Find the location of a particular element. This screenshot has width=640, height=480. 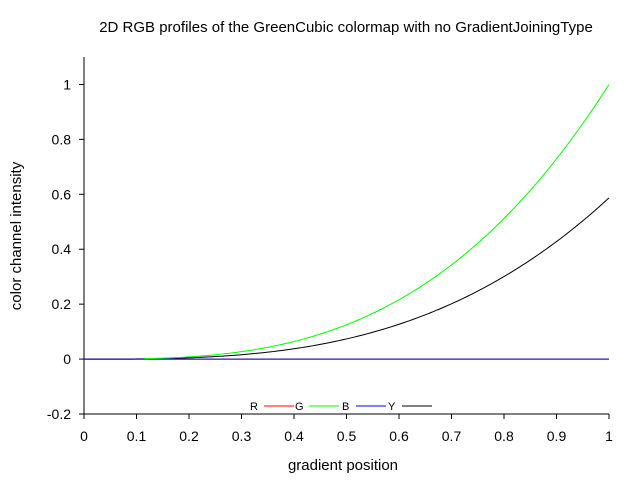

x-tick-label: 0.9 is located at coordinates (557, 436).